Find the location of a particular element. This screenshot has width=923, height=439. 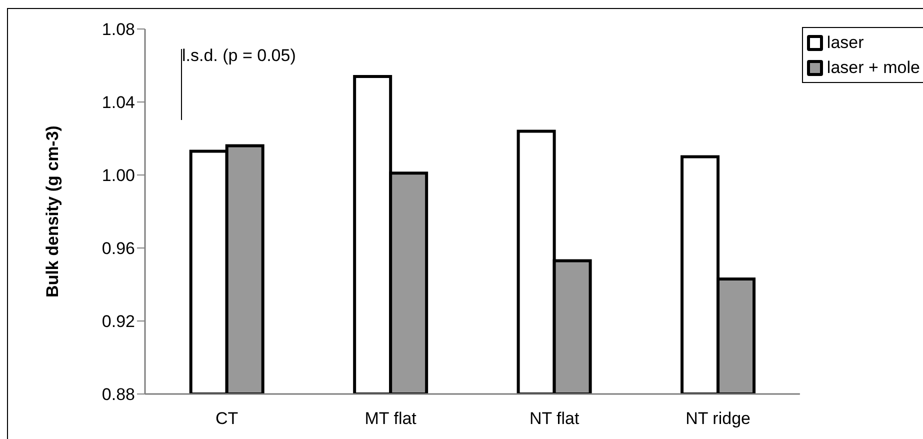

annotation: l.s.d. (p = 0.05) is located at coordinates (239, 56).